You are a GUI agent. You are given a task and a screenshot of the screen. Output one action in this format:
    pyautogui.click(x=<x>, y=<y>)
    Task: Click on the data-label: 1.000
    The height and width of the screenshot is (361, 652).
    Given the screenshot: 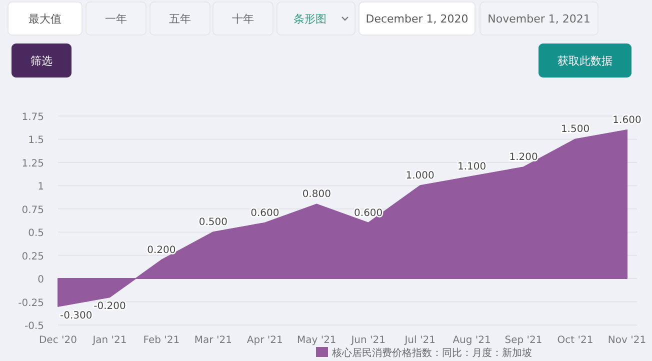 What is the action you would take?
    pyautogui.click(x=420, y=176)
    